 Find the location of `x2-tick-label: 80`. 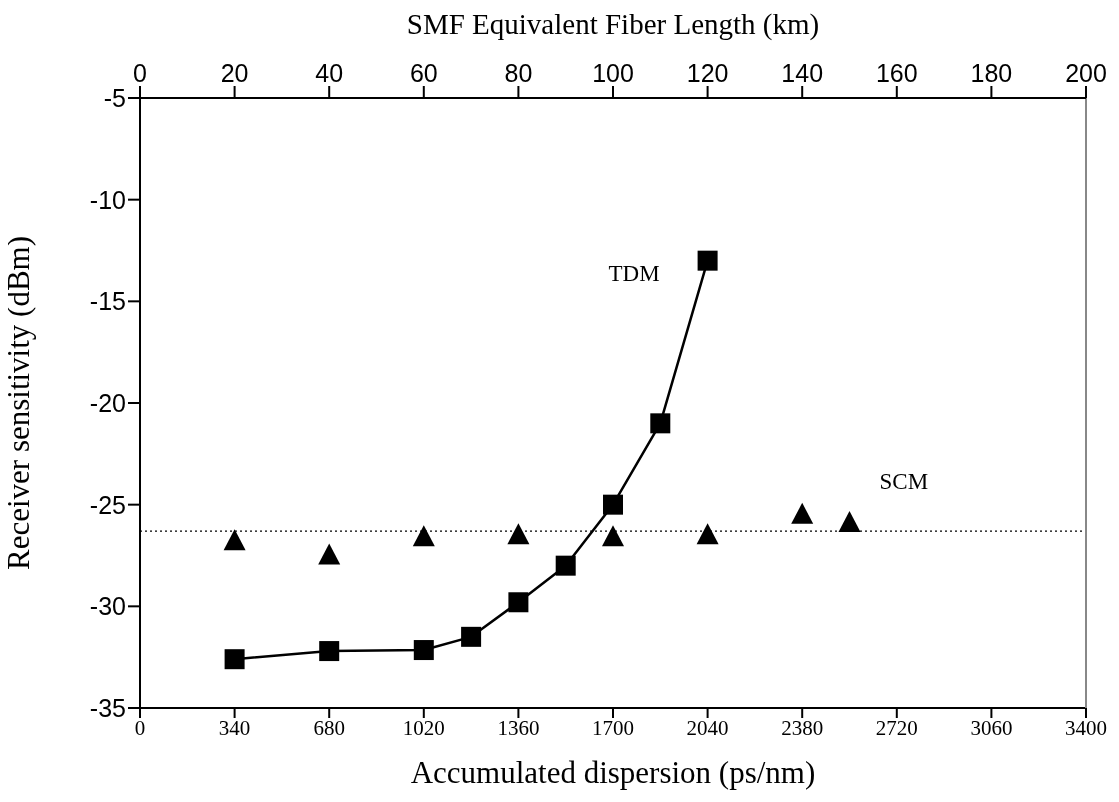

x2-tick-label: 80 is located at coordinates (518, 73).